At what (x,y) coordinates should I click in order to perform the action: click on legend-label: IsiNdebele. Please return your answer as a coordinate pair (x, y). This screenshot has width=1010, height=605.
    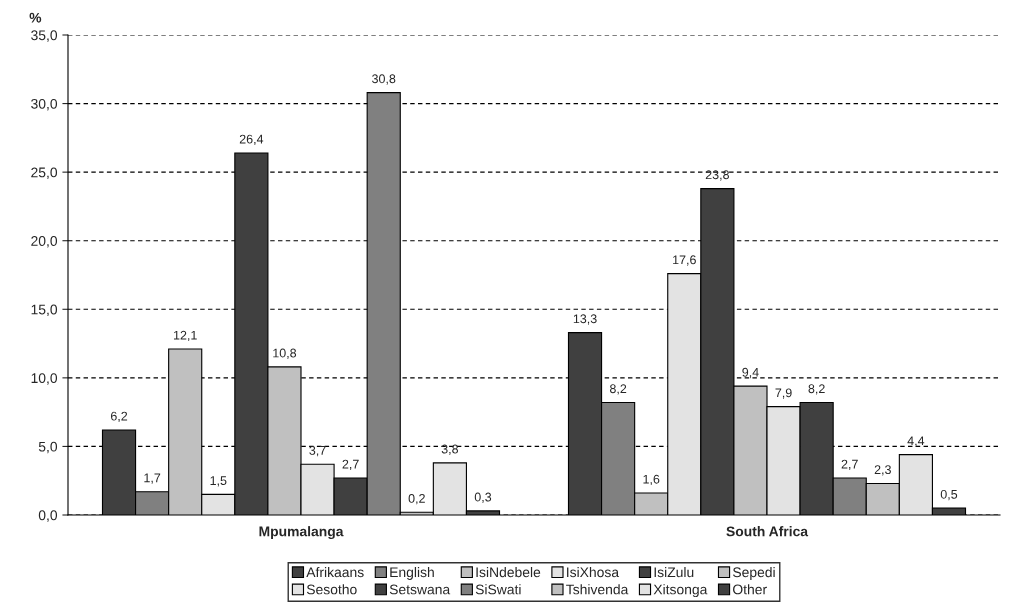
    Looking at the image, I should click on (508, 572).